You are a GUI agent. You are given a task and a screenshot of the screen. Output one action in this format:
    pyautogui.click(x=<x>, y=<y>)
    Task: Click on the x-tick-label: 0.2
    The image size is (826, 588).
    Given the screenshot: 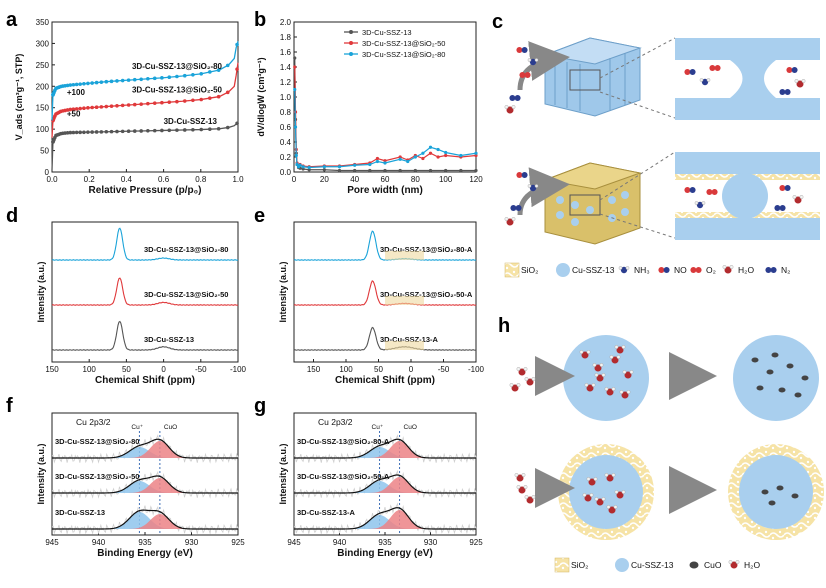 What is the action you would take?
    pyautogui.click(x=90, y=179)
    